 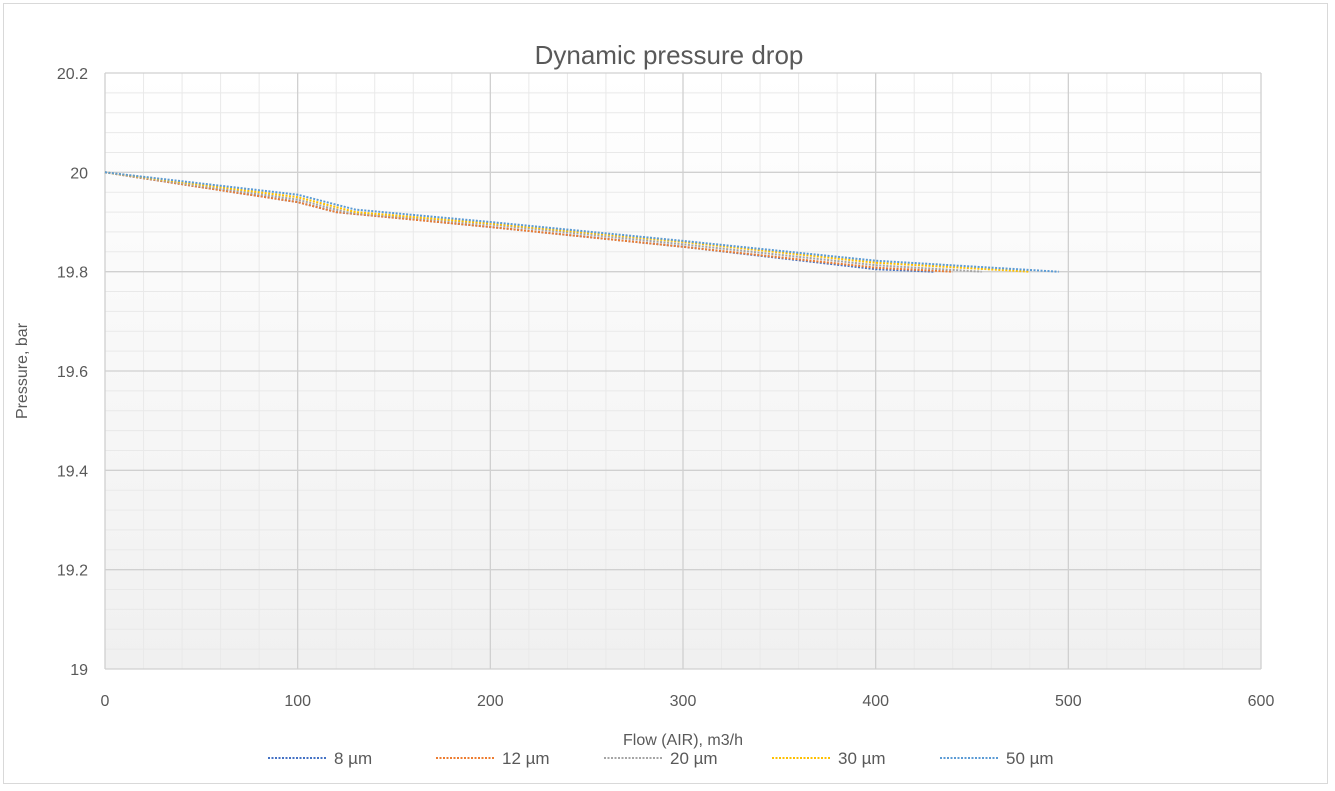 I want to click on y-tick-label: 19.8, so click(x=72, y=273).